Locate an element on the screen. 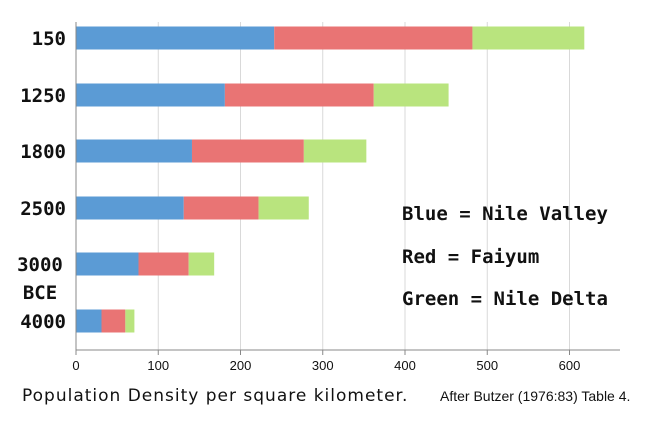  category-label: 1250 is located at coordinates (43, 96).